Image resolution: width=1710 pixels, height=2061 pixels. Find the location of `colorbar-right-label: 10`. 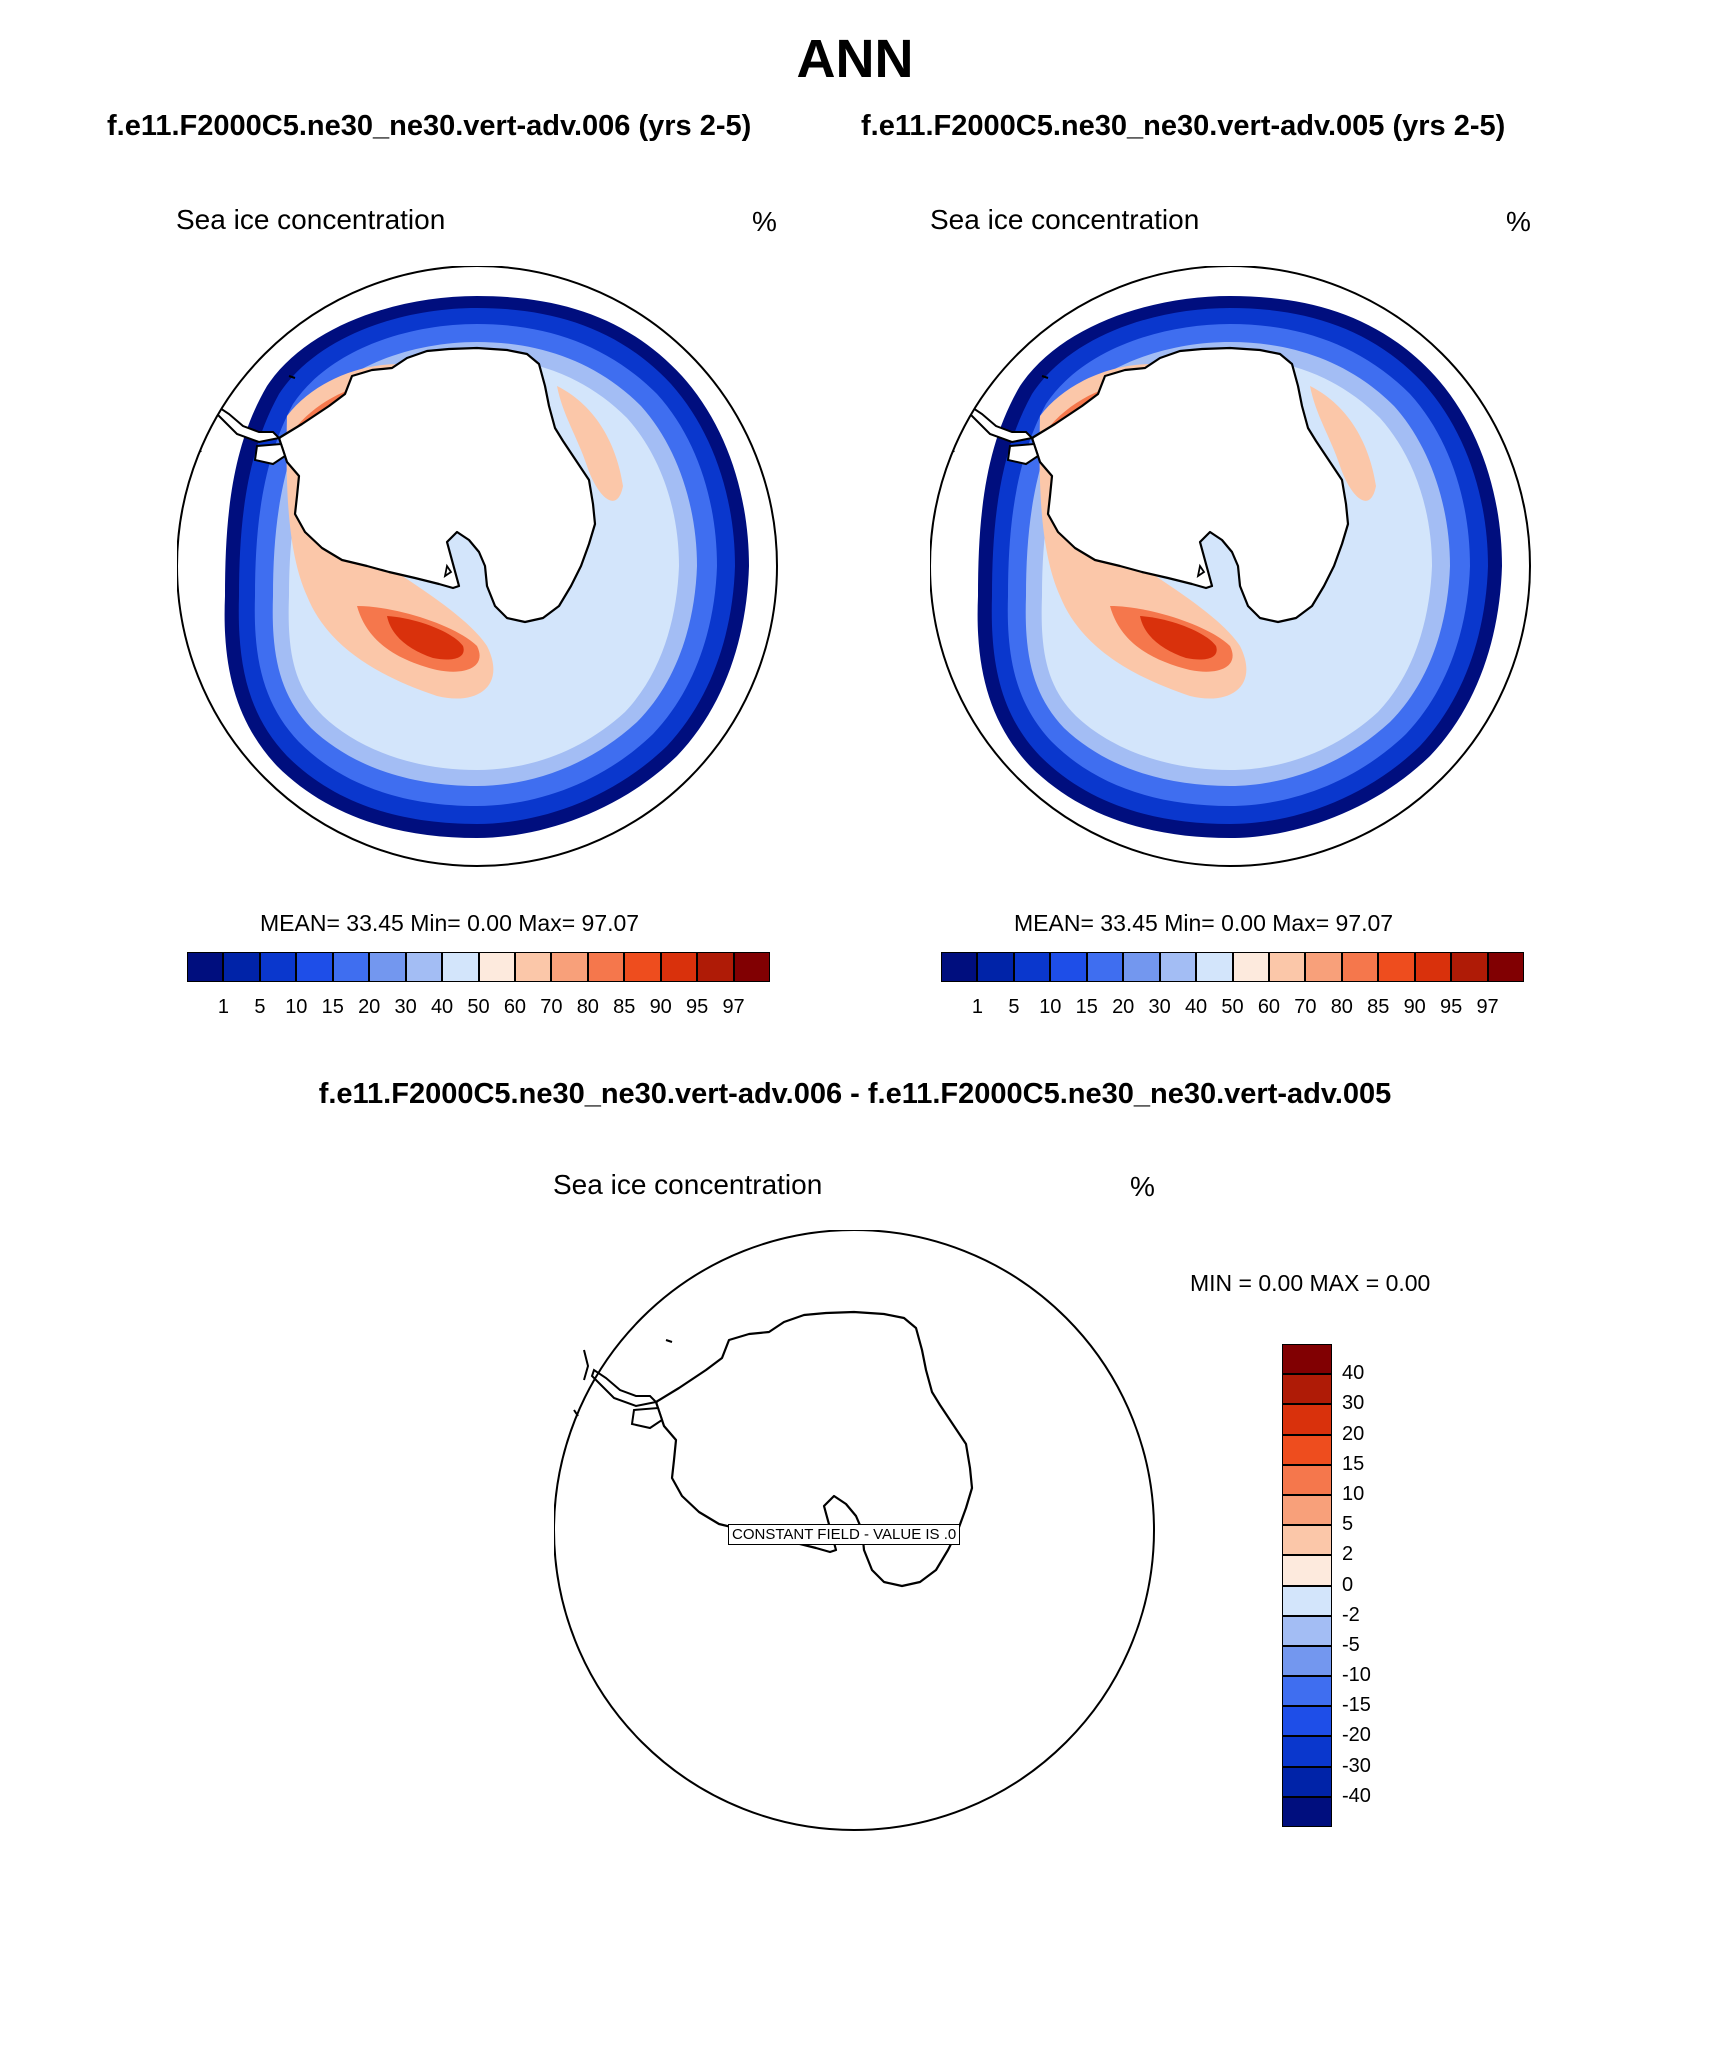

colorbar-right-label: 10 is located at coordinates (1050, 1007).